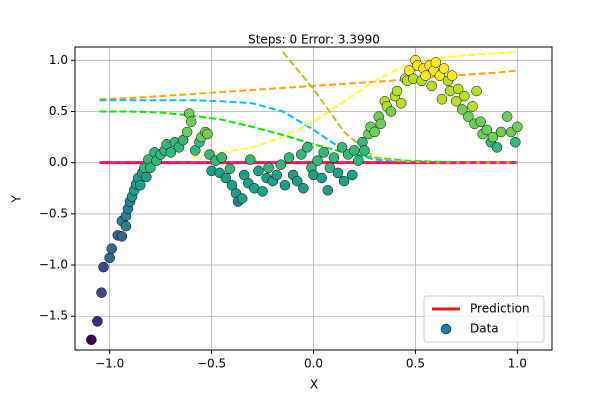 The height and width of the screenshot is (400, 600). What do you see at coordinates (484, 329) in the screenshot?
I see `legend-label: Data` at bounding box center [484, 329].